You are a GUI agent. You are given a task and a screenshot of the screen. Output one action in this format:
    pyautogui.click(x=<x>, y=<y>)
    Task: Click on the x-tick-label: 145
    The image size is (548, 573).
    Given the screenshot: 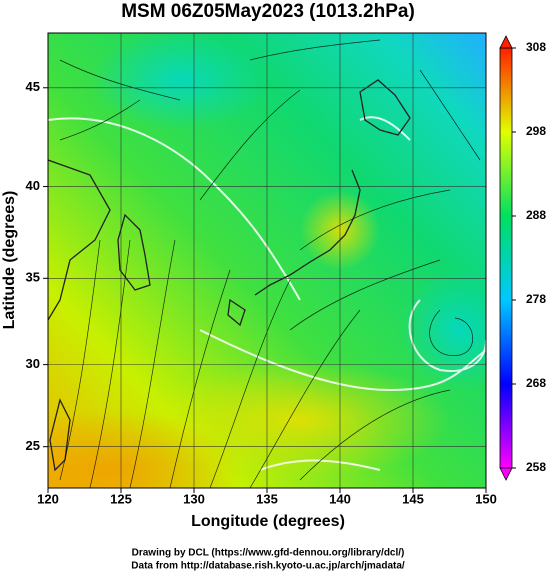 What is the action you would take?
    pyautogui.click(x=413, y=498)
    